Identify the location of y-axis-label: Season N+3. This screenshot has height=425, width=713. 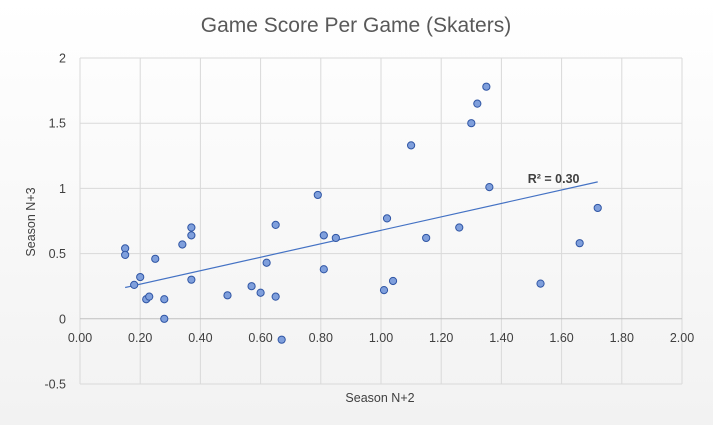
(31, 221).